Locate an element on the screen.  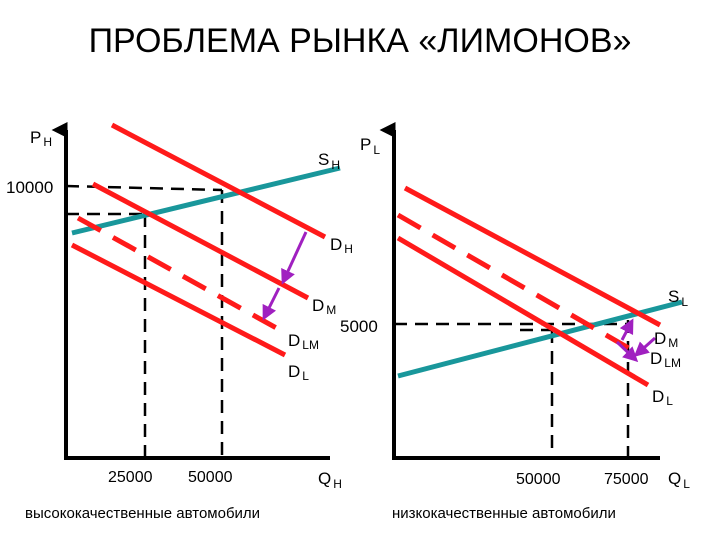
right-caption: низкокачественные автомобили is located at coordinates (504, 513).